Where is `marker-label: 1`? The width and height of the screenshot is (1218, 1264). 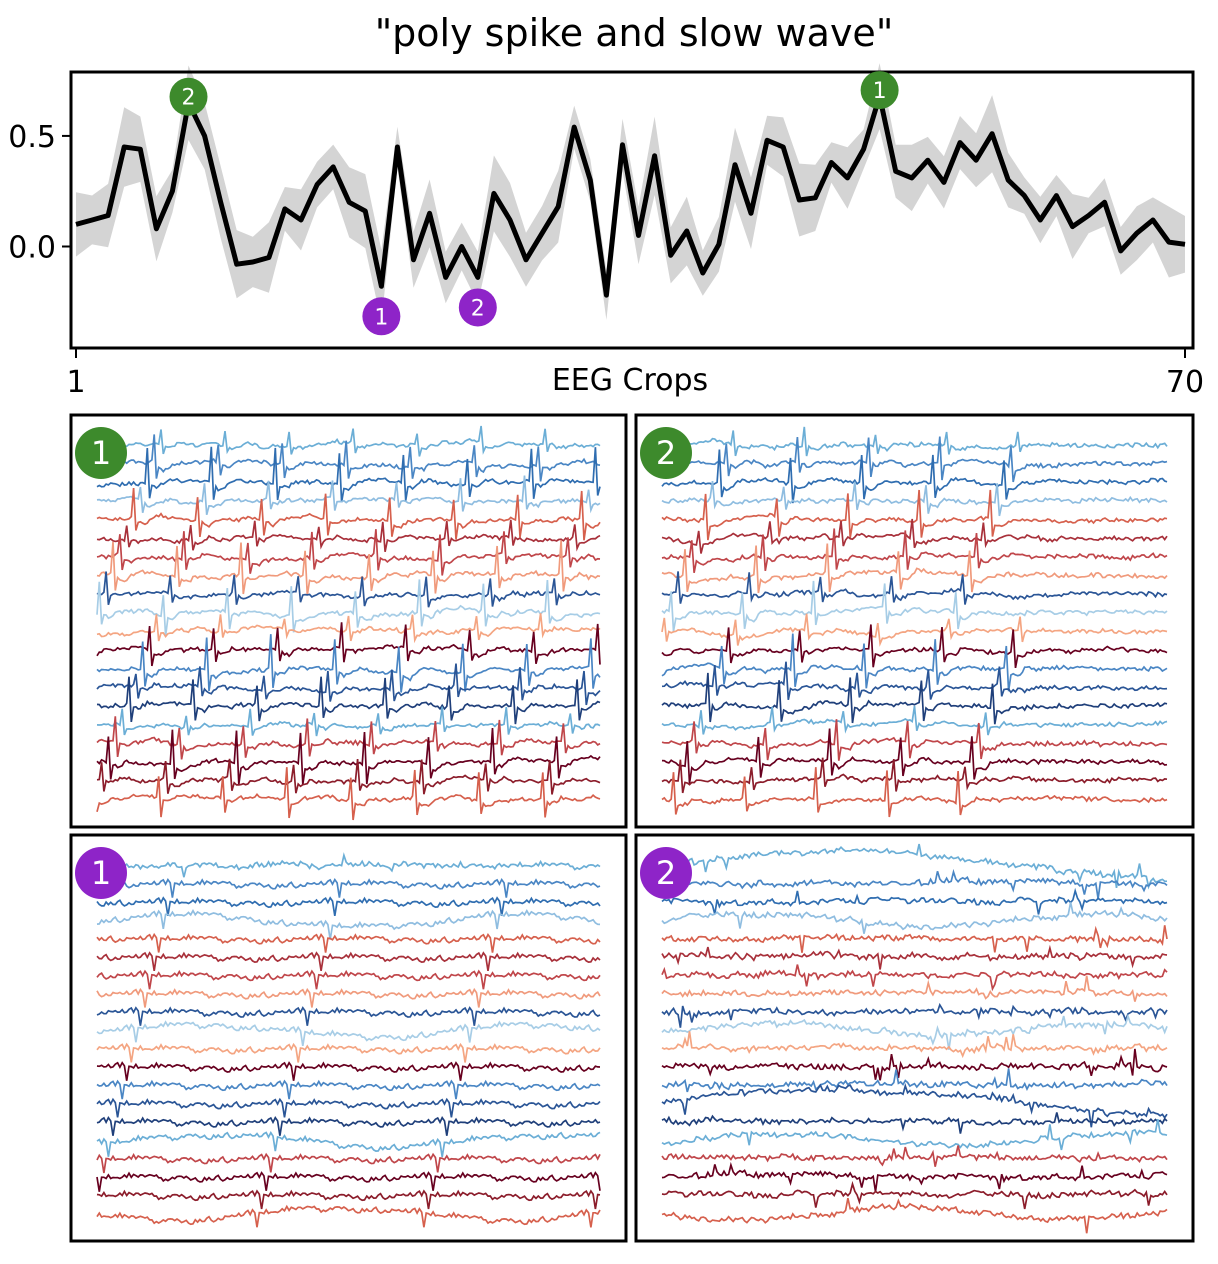
marker-label: 1 is located at coordinates (880, 91).